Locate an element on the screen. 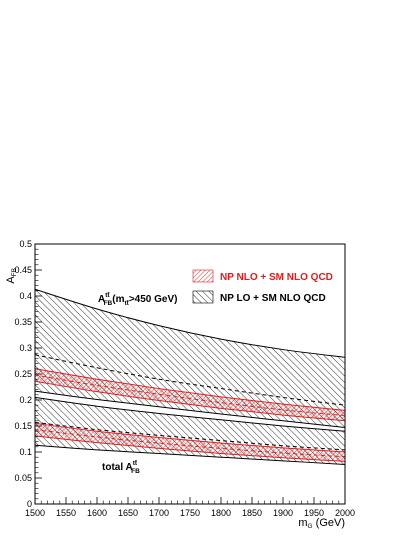 The image size is (415, 537). y-tick-label: 0 is located at coordinates (29, 504).